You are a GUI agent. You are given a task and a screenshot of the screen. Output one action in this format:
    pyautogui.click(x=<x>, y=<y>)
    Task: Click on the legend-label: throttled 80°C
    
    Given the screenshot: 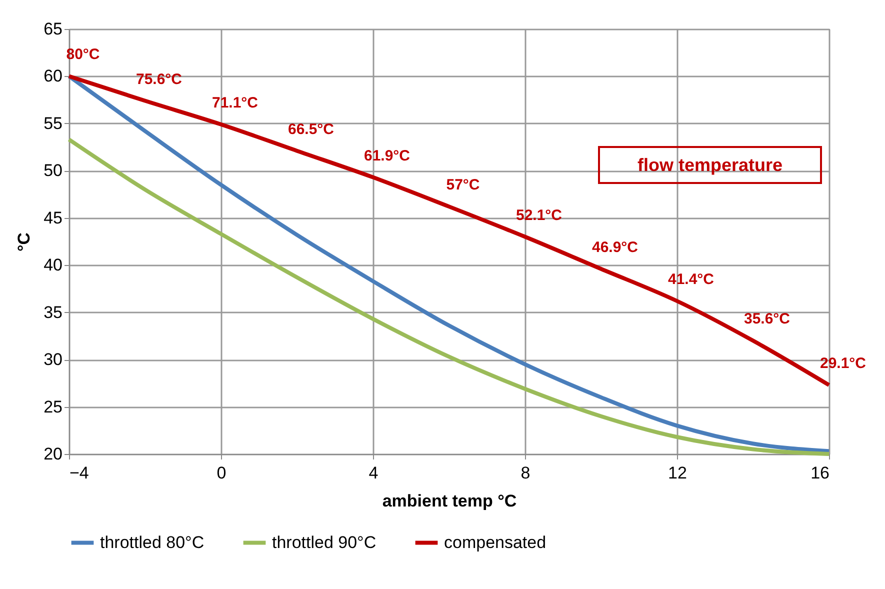 What is the action you would take?
    pyautogui.click(x=152, y=542)
    